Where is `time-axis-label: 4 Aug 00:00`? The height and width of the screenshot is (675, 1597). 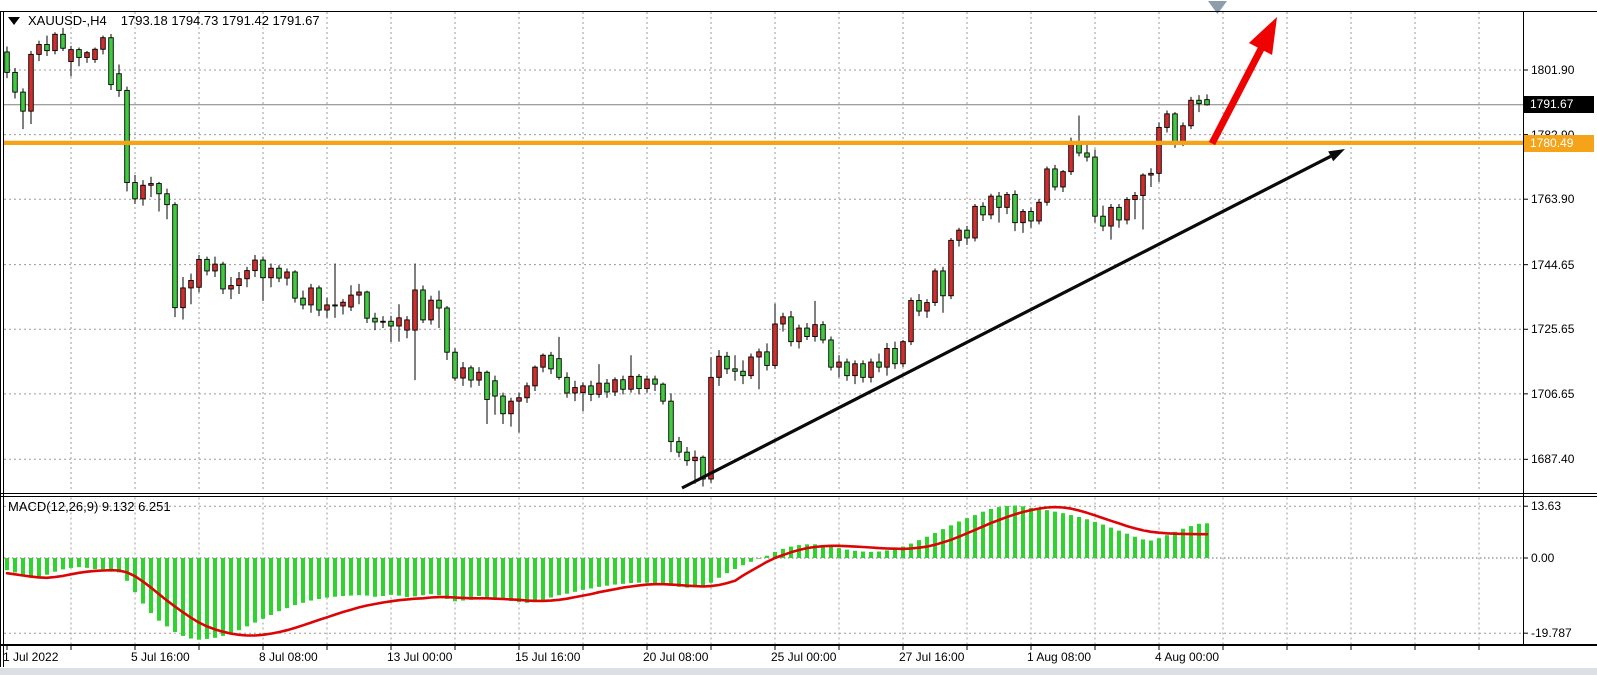
time-axis-label: 4 Aug 00:00 is located at coordinates (1187, 657).